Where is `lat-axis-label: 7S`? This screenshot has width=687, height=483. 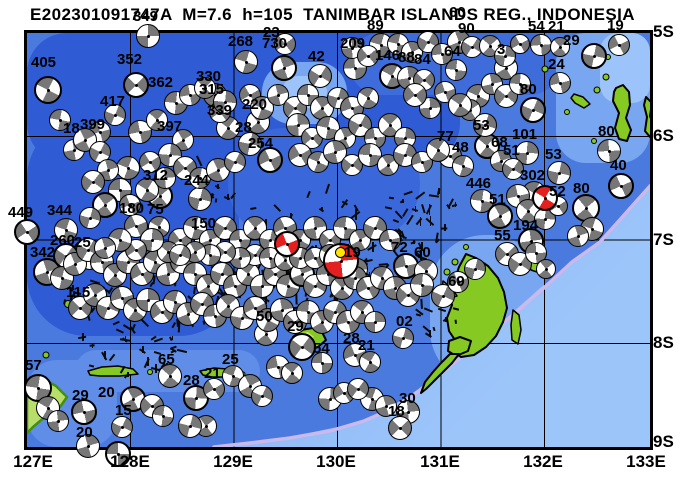 lat-axis-label: 7S is located at coordinates (663, 239).